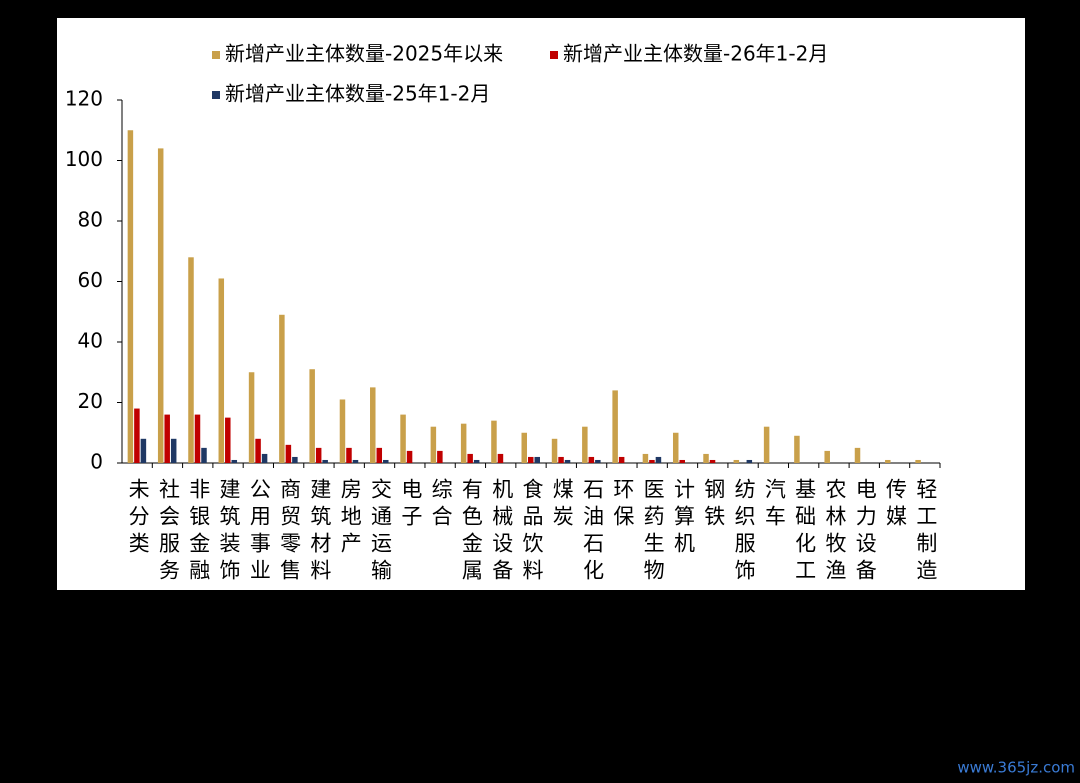 The width and height of the screenshot is (1080, 783). I want to click on y-tick-label: 80, so click(90, 220).